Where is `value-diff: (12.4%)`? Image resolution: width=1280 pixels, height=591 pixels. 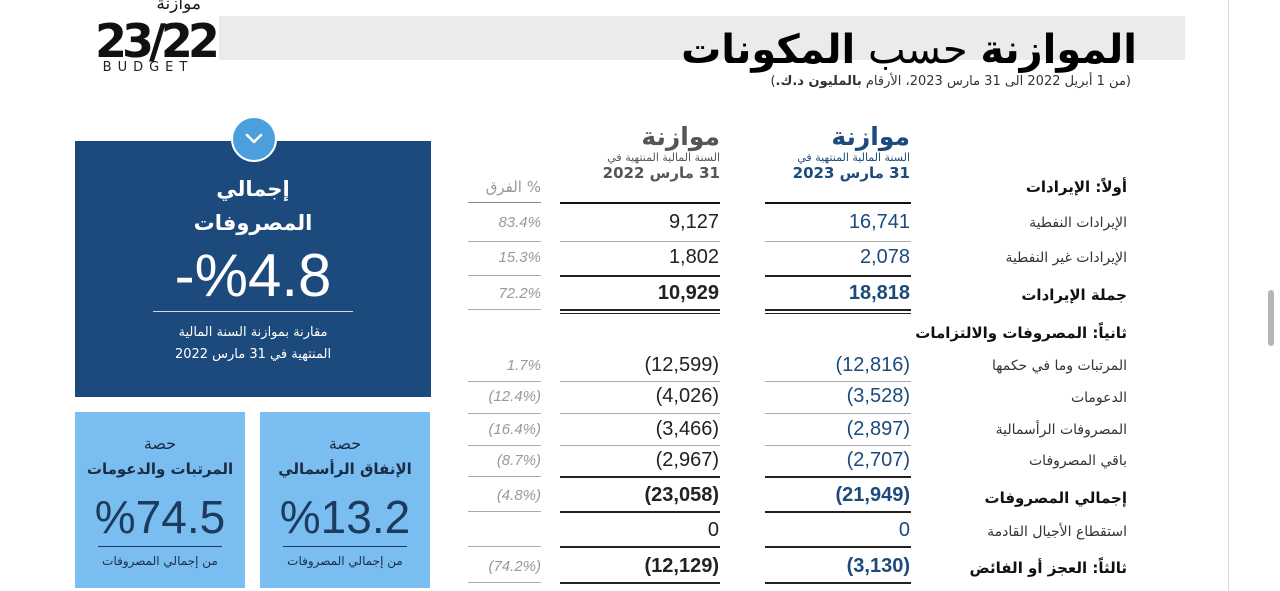
value-diff: (12.4%) is located at coordinates (514, 396).